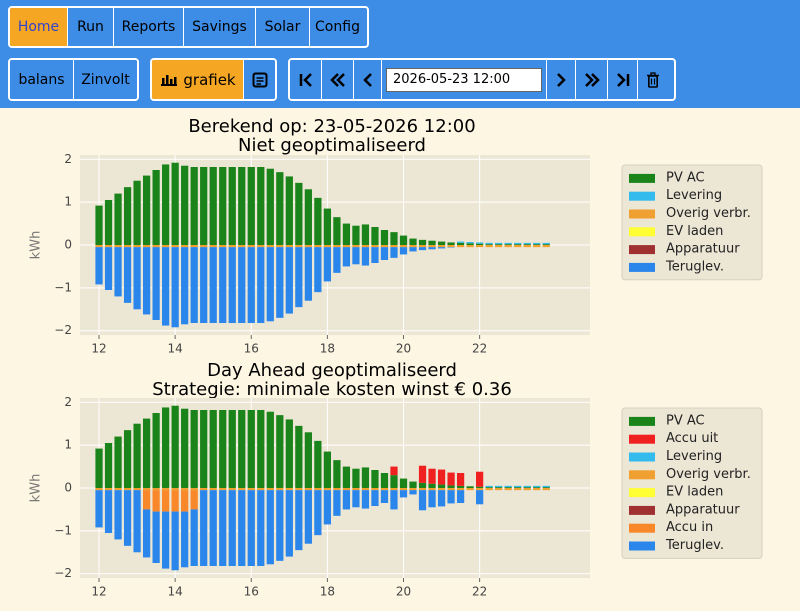 The image size is (800, 611). What do you see at coordinates (91, 27) in the screenshot?
I see `nav-tab: Run` at bounding box center [91, 27].